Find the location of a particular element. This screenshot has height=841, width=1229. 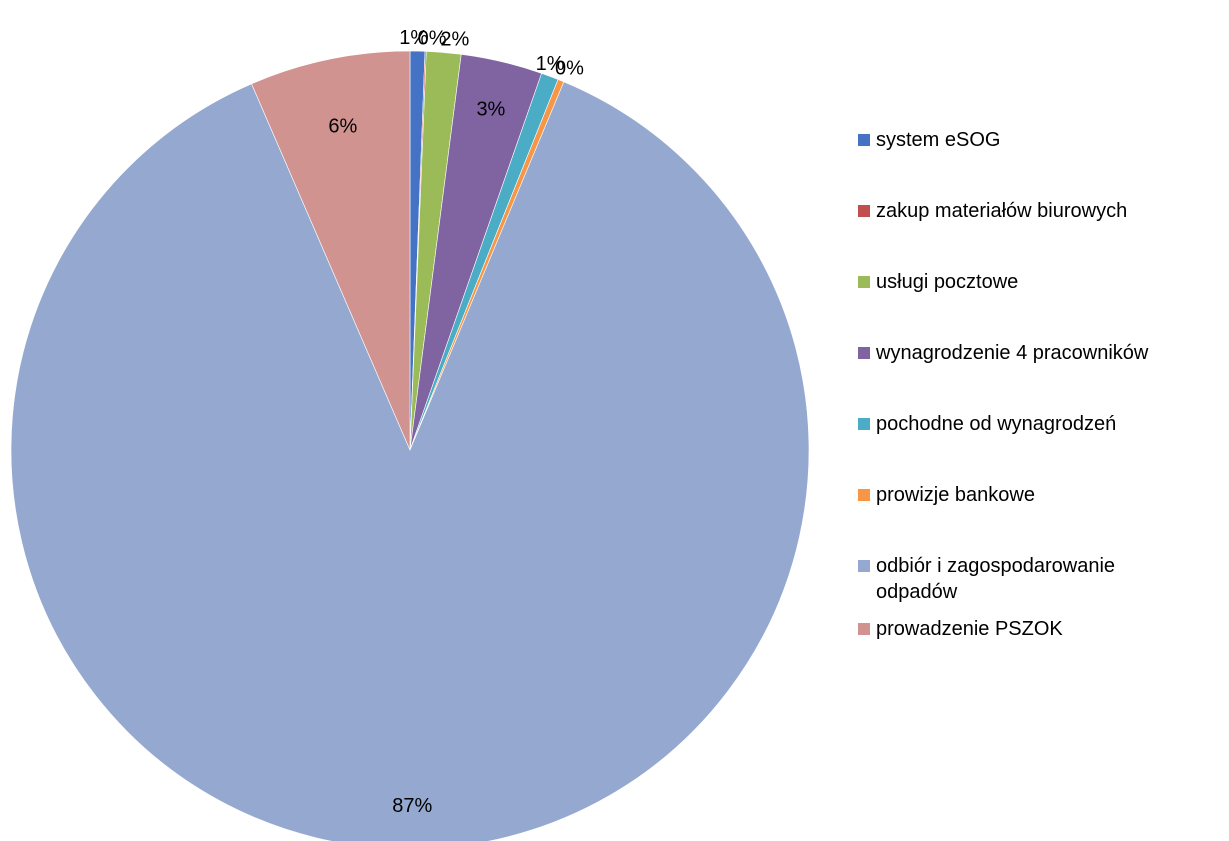

legend-label: odbiór i zagospodarowanie odpadów is located at coordinates (996, 579).